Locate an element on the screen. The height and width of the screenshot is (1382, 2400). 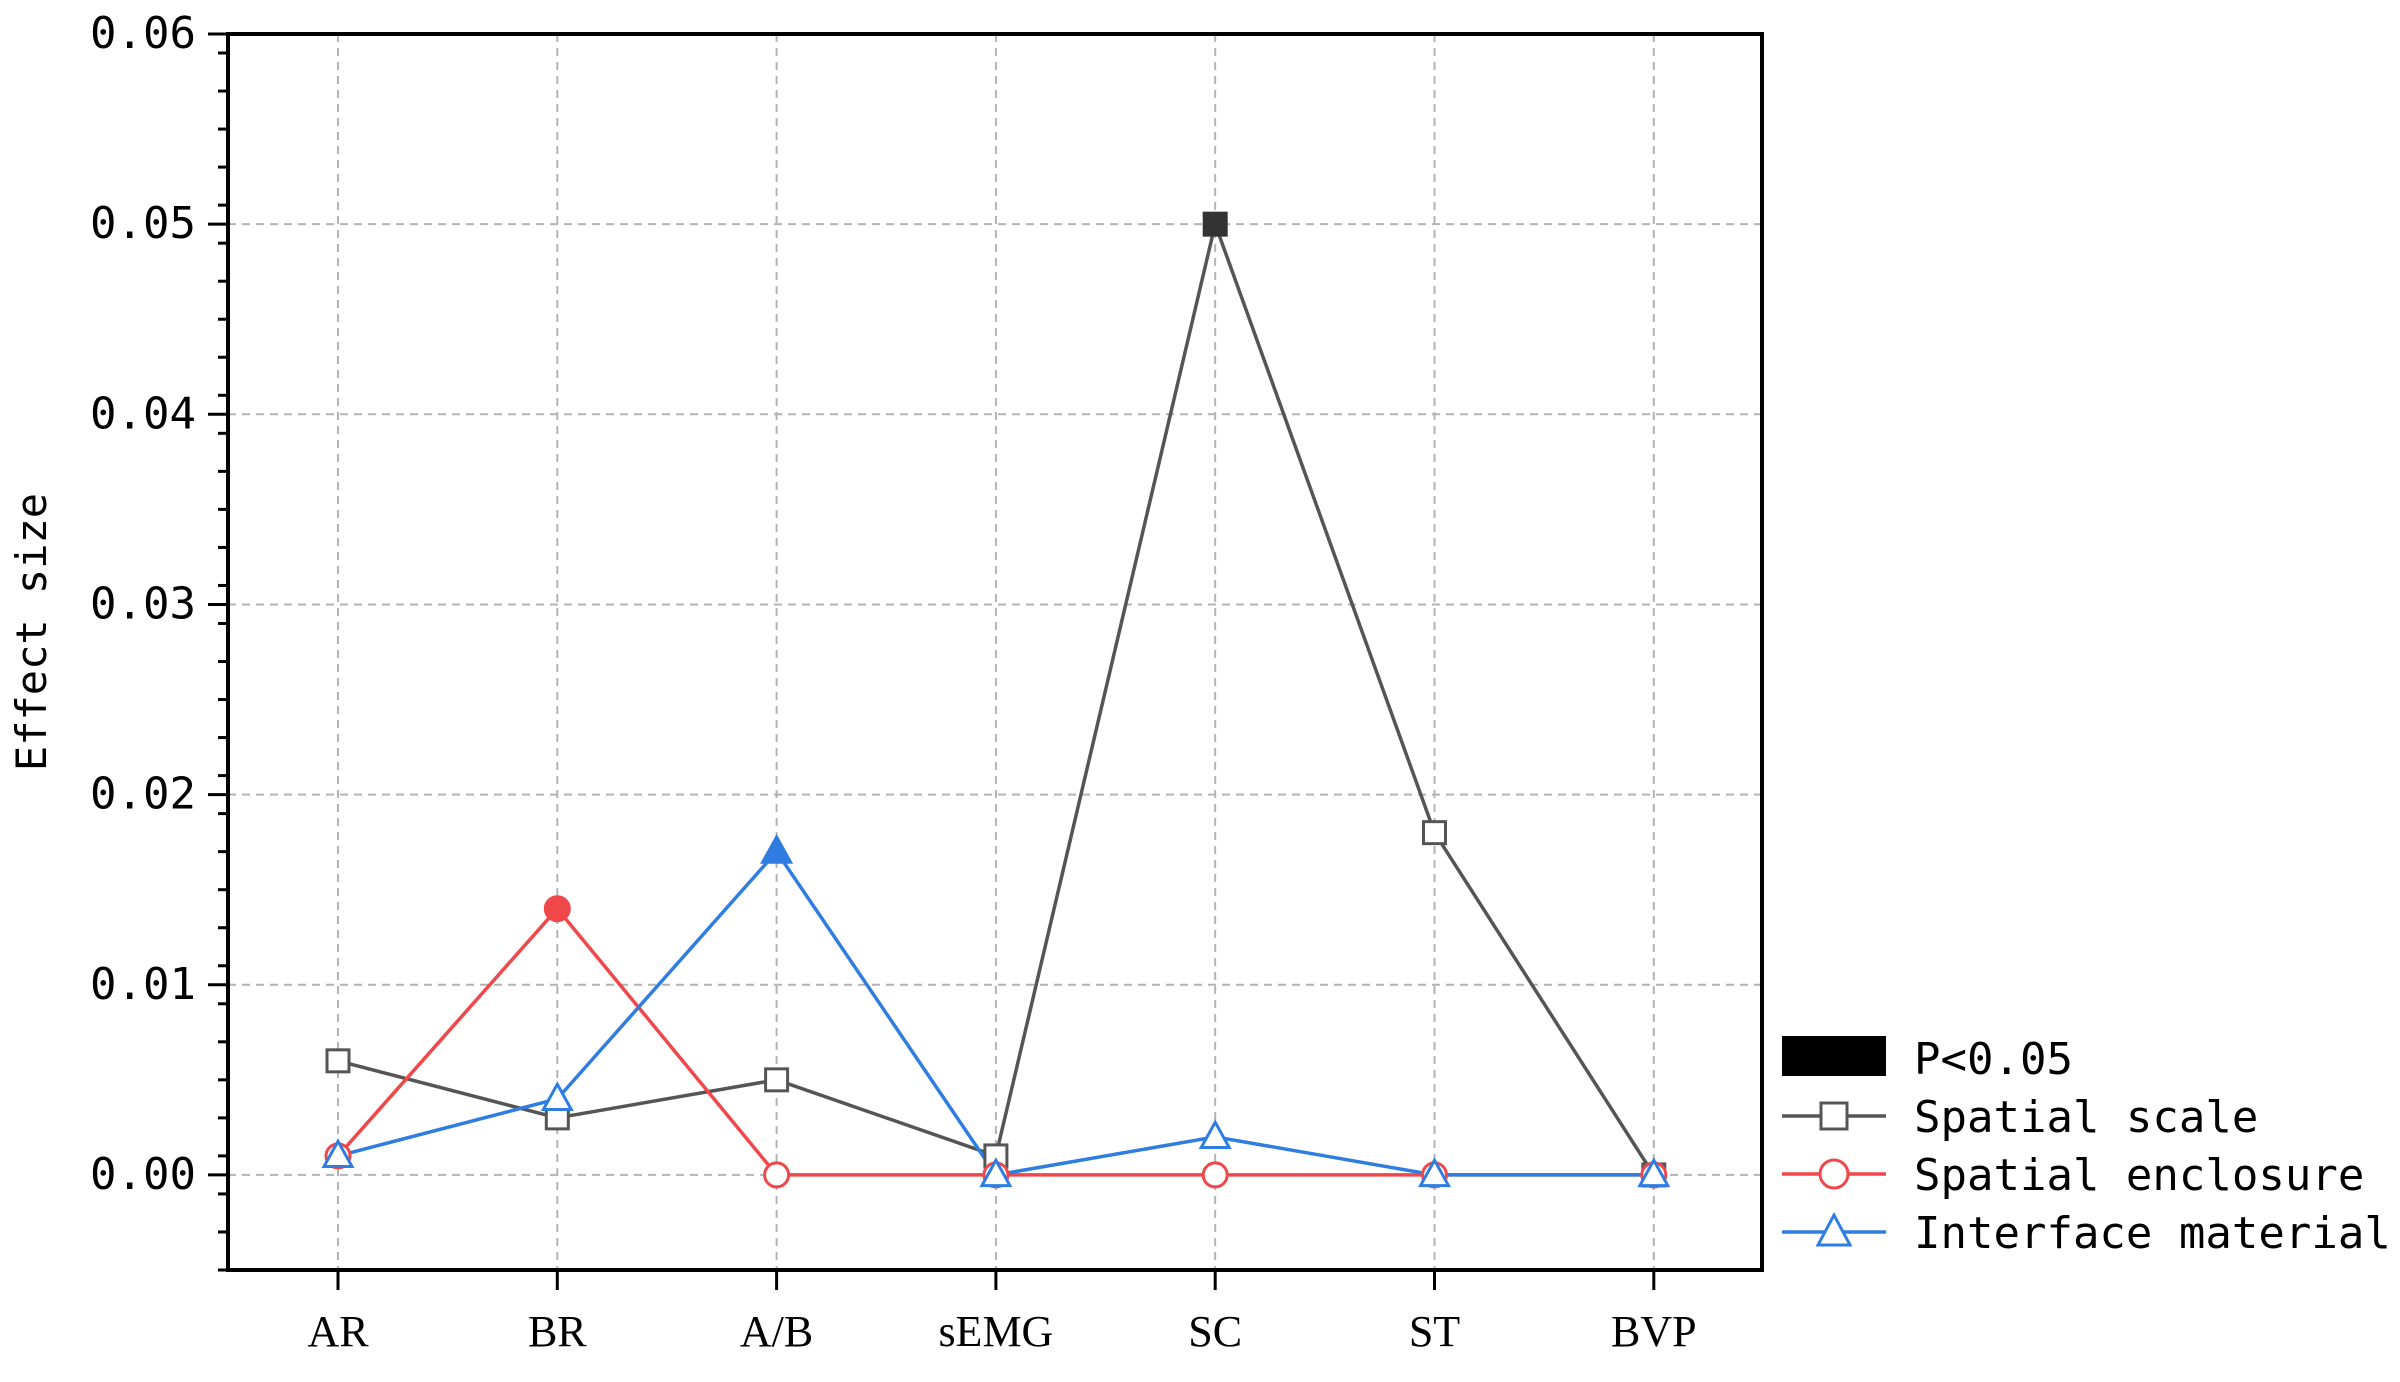
y-tick-label: 0.01 is located at coordinates (143, 984).